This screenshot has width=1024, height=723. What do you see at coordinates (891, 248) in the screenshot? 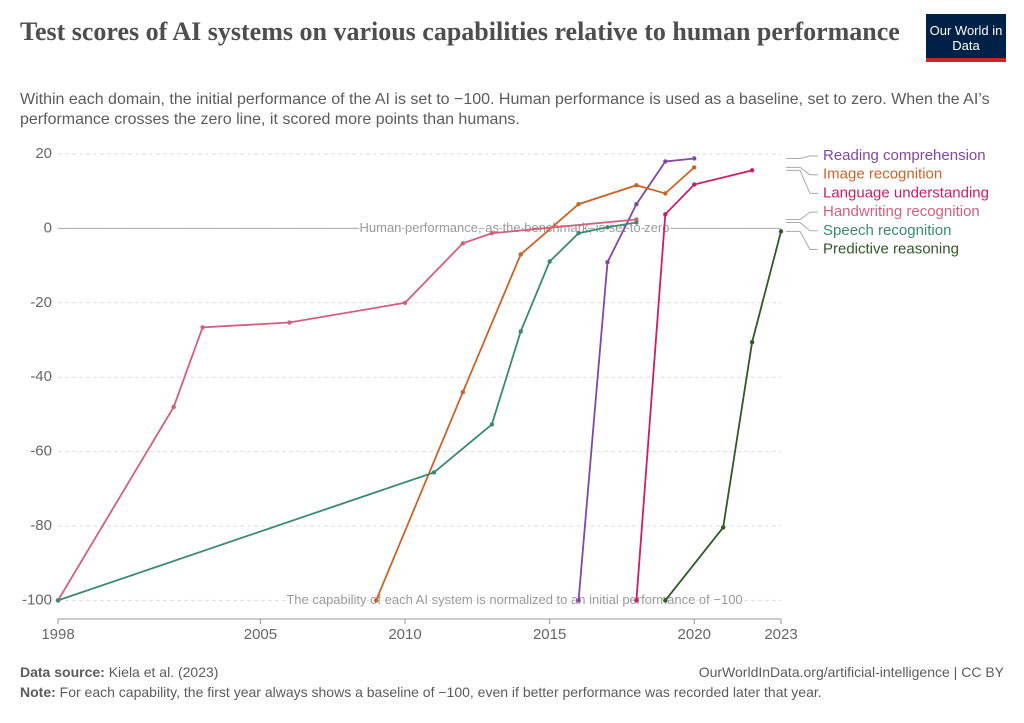
I see `legend-label: Predictive reasoning` at bounding box center [891, 248].